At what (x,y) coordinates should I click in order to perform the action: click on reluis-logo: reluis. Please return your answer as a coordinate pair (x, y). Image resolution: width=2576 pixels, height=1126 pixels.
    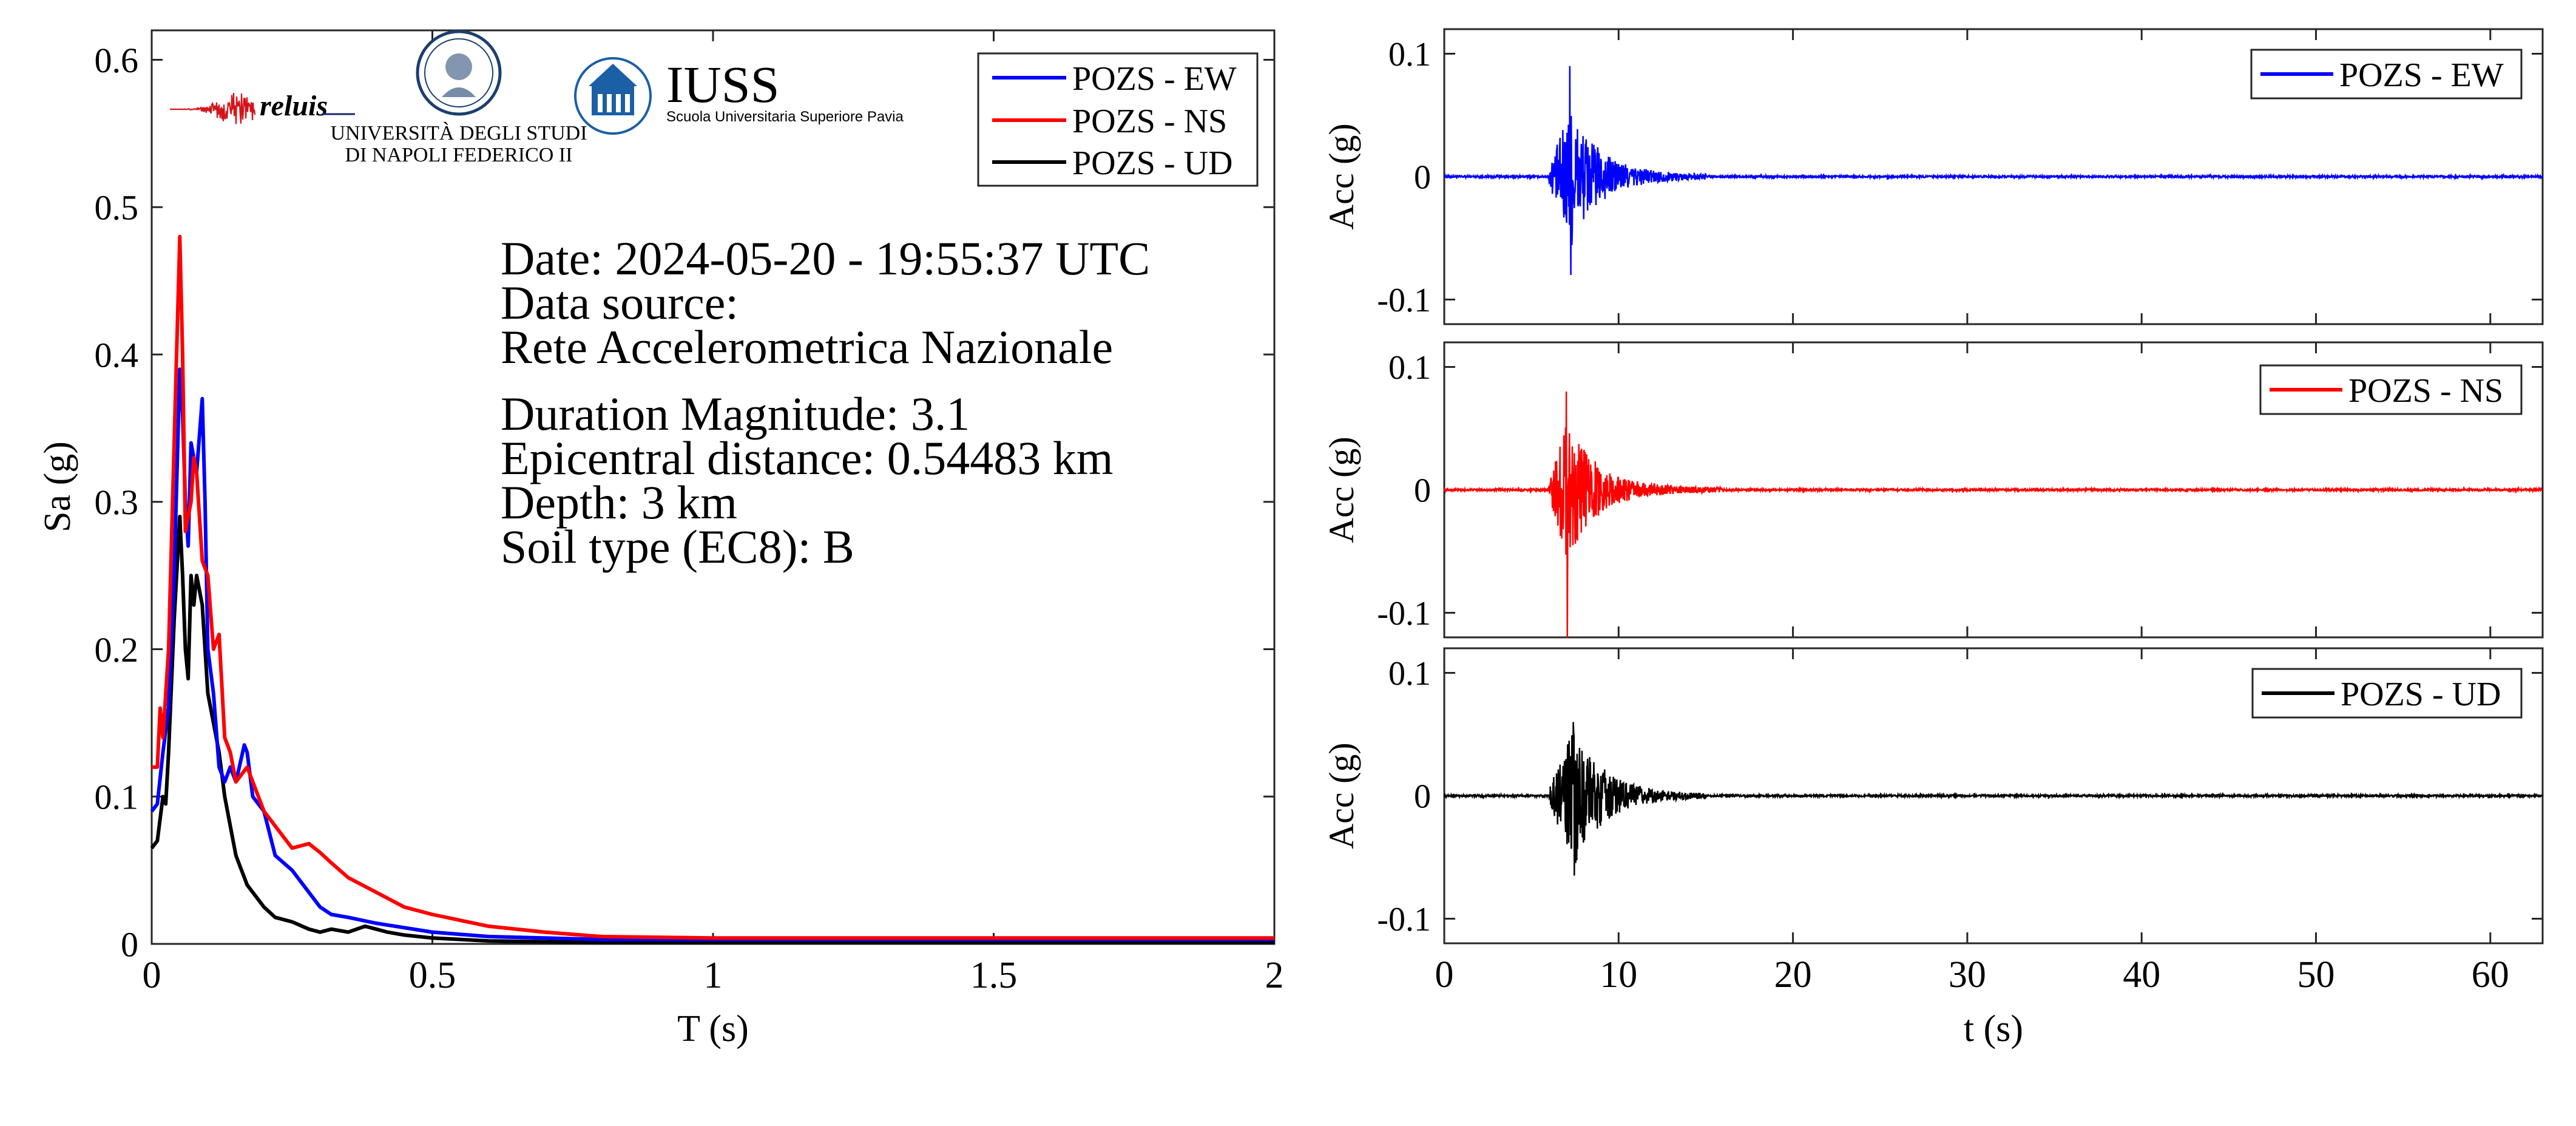
    Looking at the image, I should click on (262, 107).